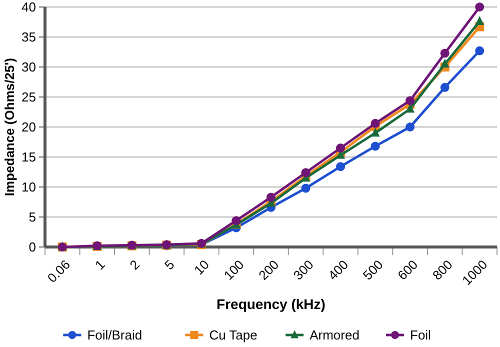  What do you see at coordinates (303, 269) in the screenshot?
I see `x-tick-label: 300` at bounding box center [303, 269].